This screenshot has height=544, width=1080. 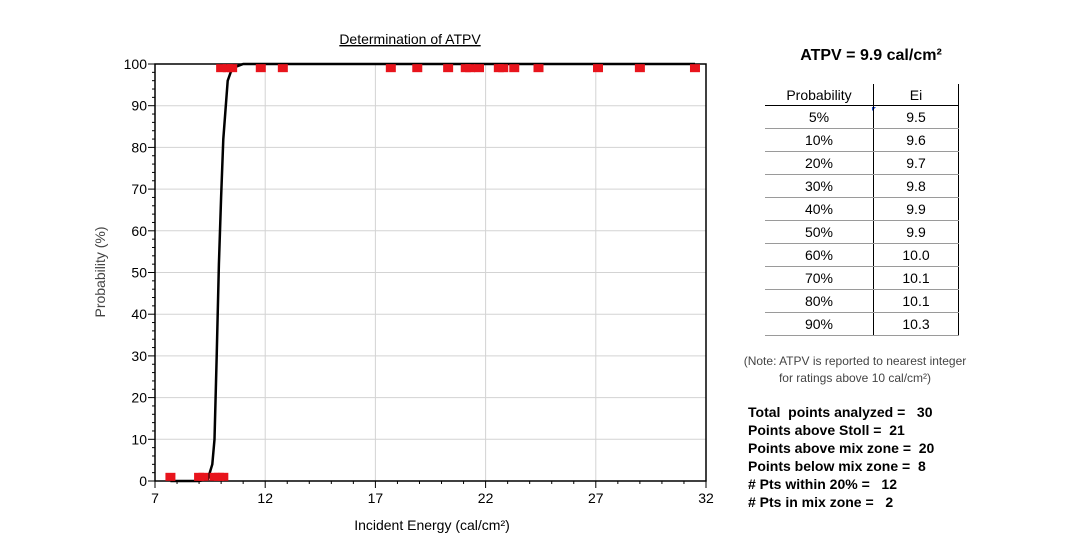 What do you see at coordinates (819, 209) in the screenshot?
I see `table-cell-probability: 40%` at bounding box center [819, 209].